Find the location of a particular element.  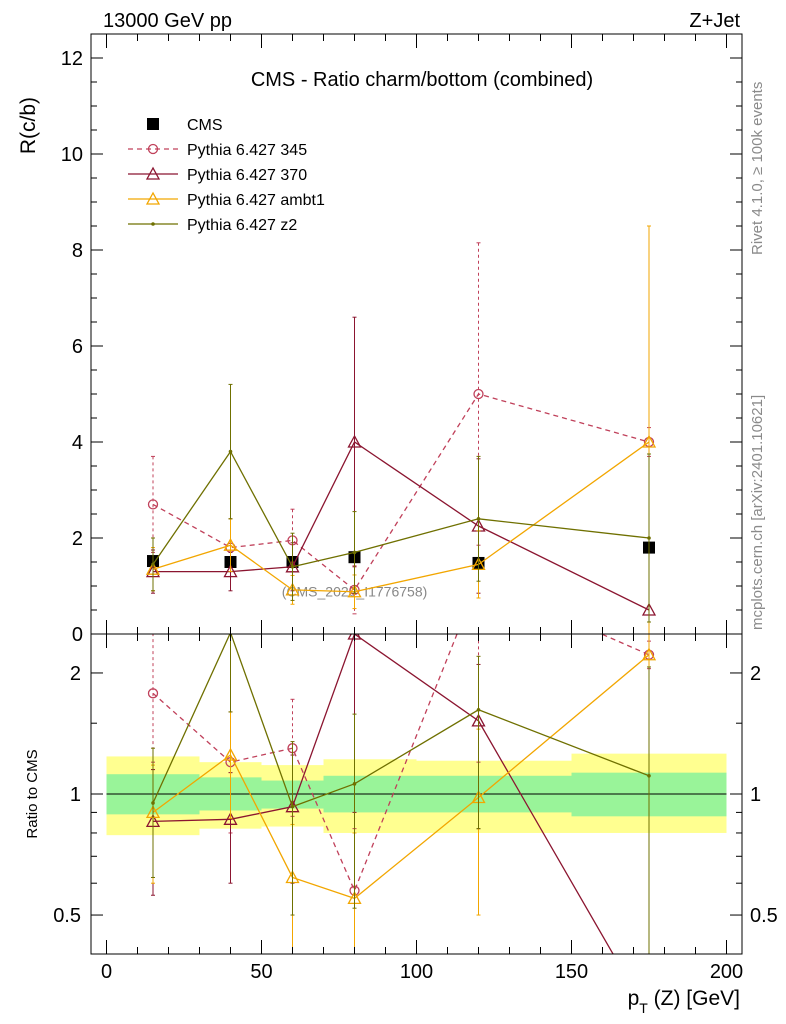

x-axis-label-main: p is located at coordinates (634, 998).